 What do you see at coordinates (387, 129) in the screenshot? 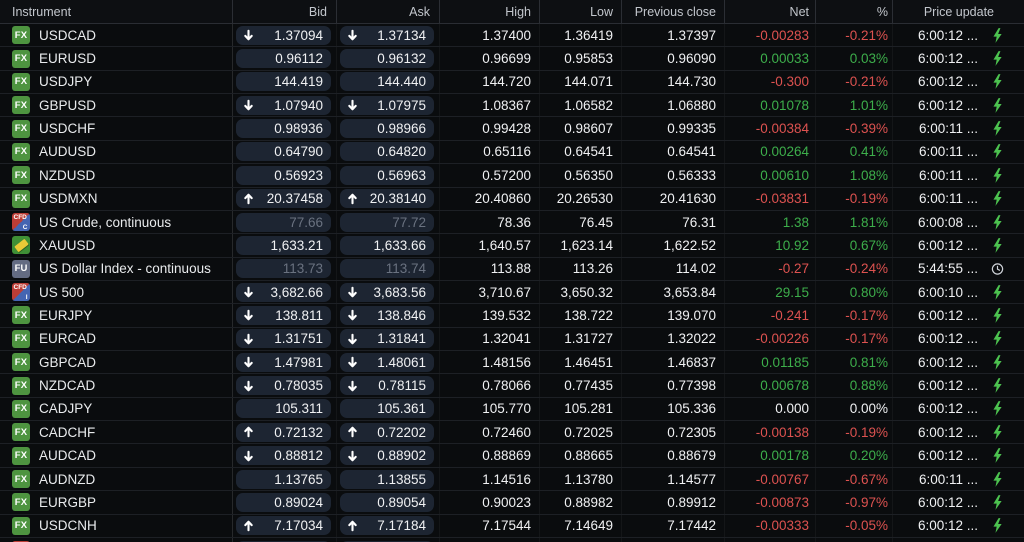
I see `ask-price: 0.98966` at bounding box center [387, 129].